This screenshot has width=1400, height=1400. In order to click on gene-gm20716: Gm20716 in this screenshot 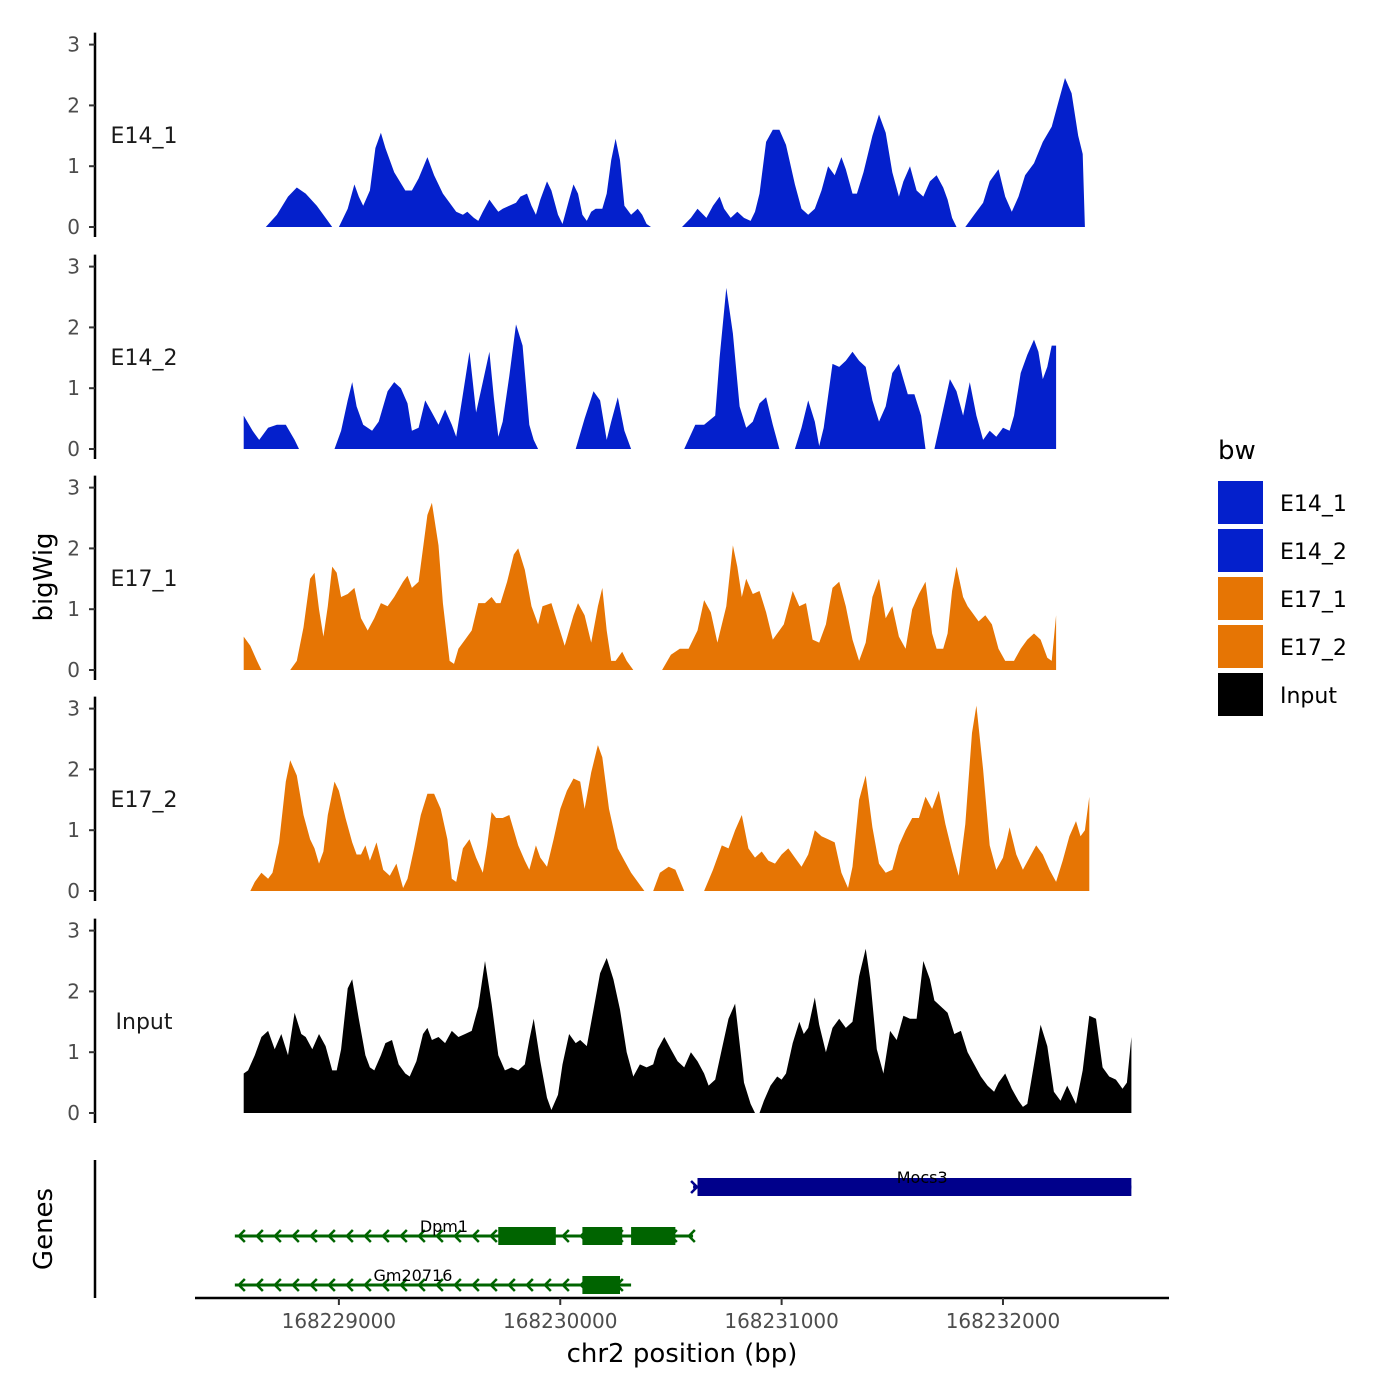, I will do `click(433, 1280)`.